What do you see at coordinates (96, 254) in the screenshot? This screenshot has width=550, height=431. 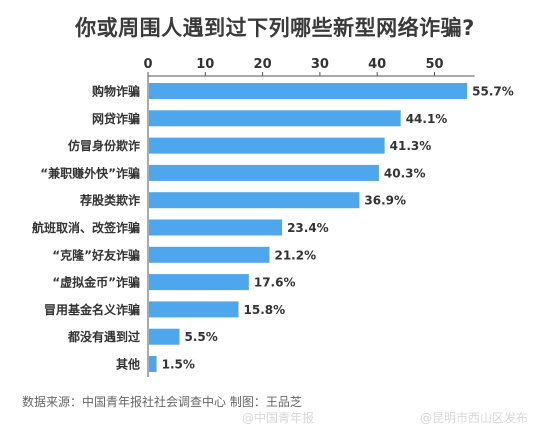 I see `category-label-6: “克隆”好友诈骗` at bounding box center [96, 254].